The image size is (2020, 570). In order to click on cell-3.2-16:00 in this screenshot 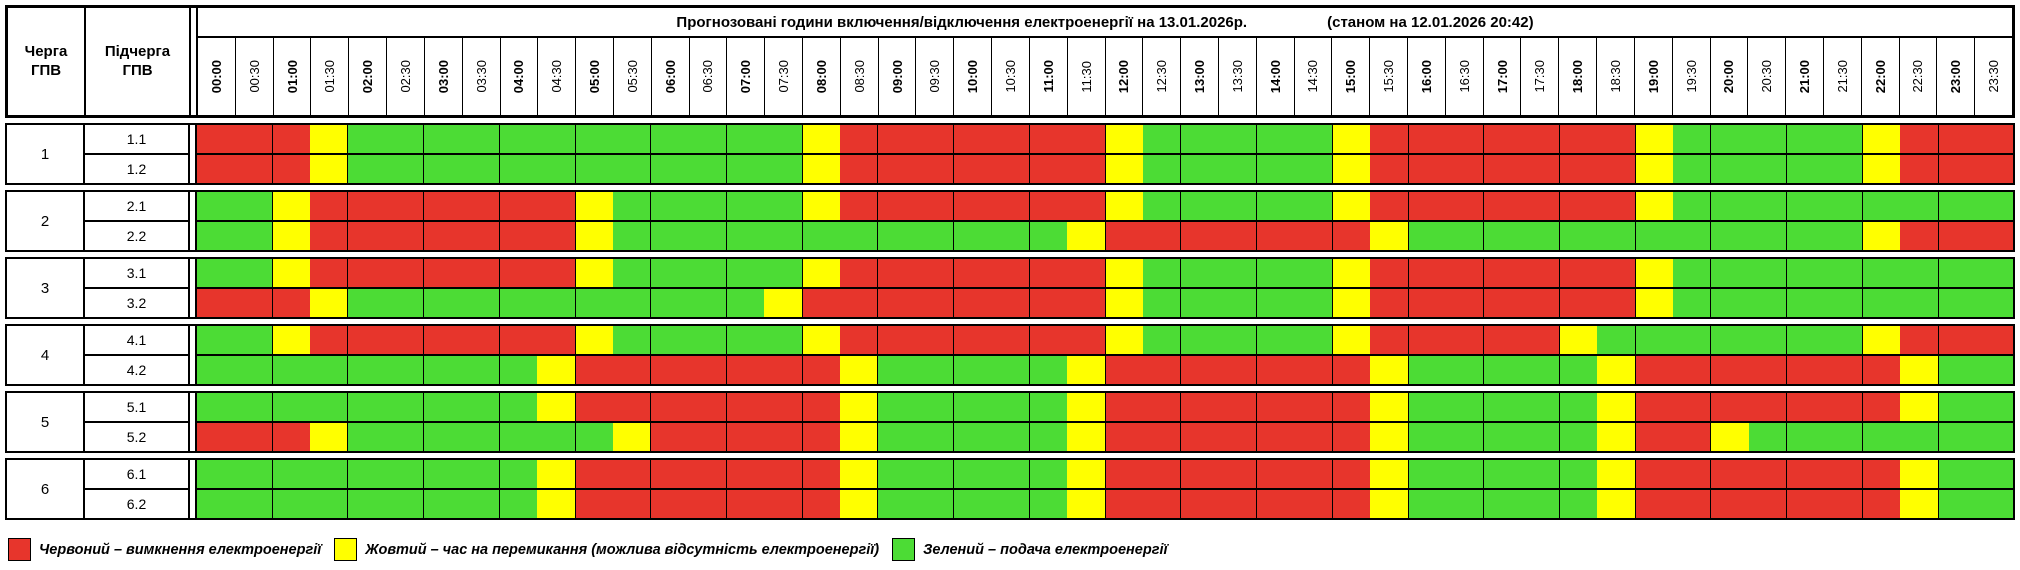, I will do `click(1426, 303)`.